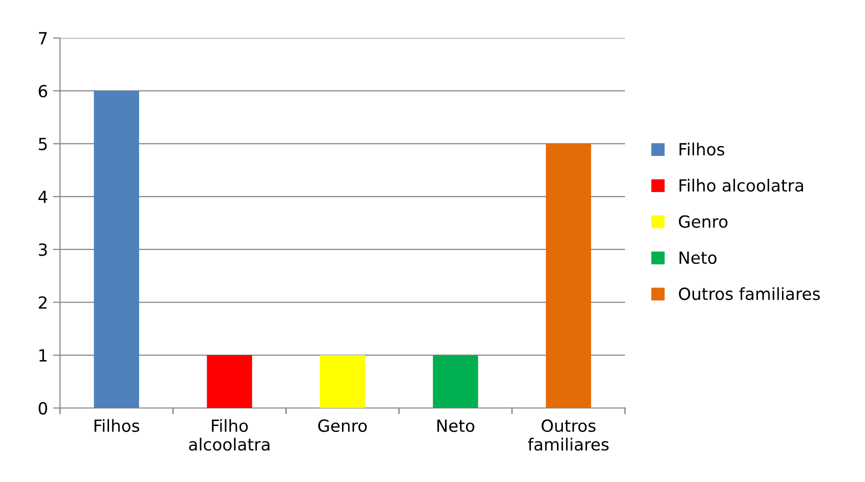 This screenshot has width=865, height=482. Describe the element at coordinates (43, 408) in the screenshot. I see `y-tick-label: 0` at that location.